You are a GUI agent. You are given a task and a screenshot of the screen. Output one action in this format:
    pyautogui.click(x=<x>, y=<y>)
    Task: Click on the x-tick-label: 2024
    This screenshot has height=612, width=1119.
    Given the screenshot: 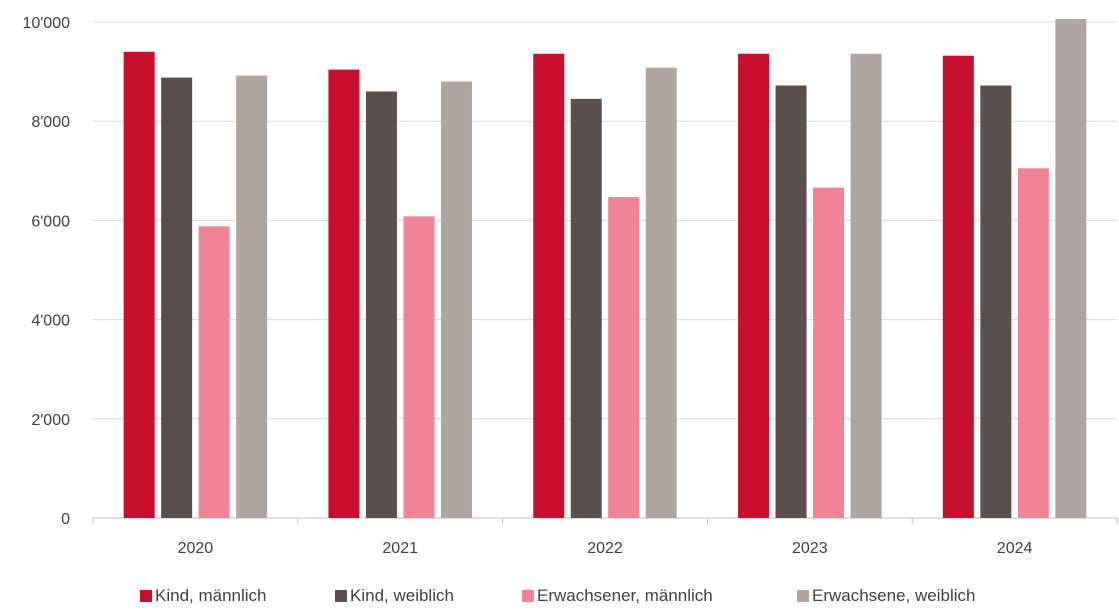 What is the action you would take?
    pyautogui.click(x=1015, y=548)
    